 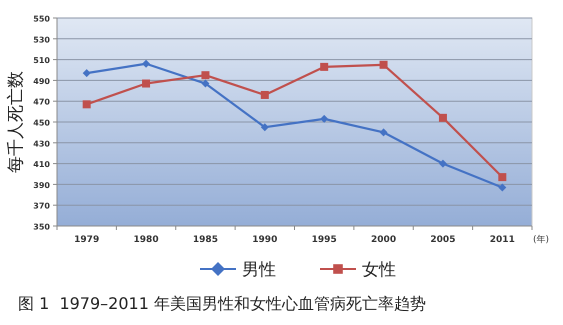 What do you see at coordinates (222, 303) in the screenshot?
I see `text: 图 1 1979–2011 年美国男性和女性心血管病死亡率趋势` at bounding box center [222, 303].